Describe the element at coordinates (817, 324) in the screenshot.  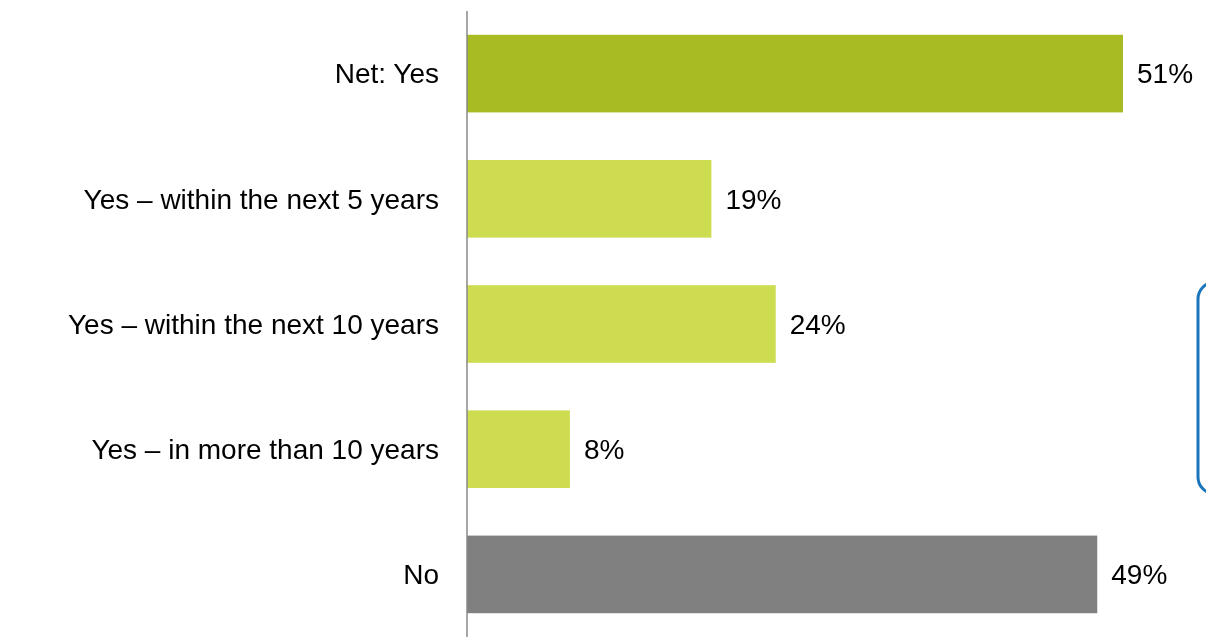
I see `data-label: 24%` at that location.